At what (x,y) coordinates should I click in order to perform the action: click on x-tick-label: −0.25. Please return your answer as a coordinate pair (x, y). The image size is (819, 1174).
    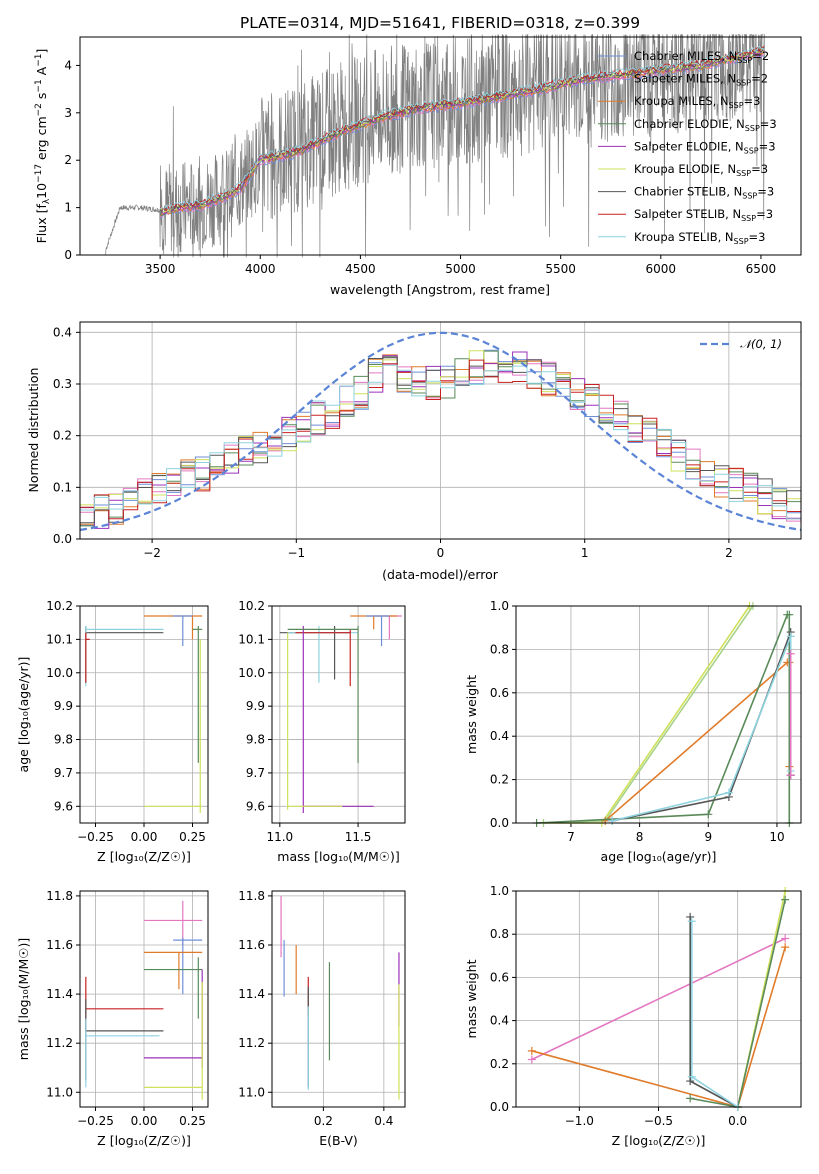
    Looking at the image, I should click on (95, 1121).